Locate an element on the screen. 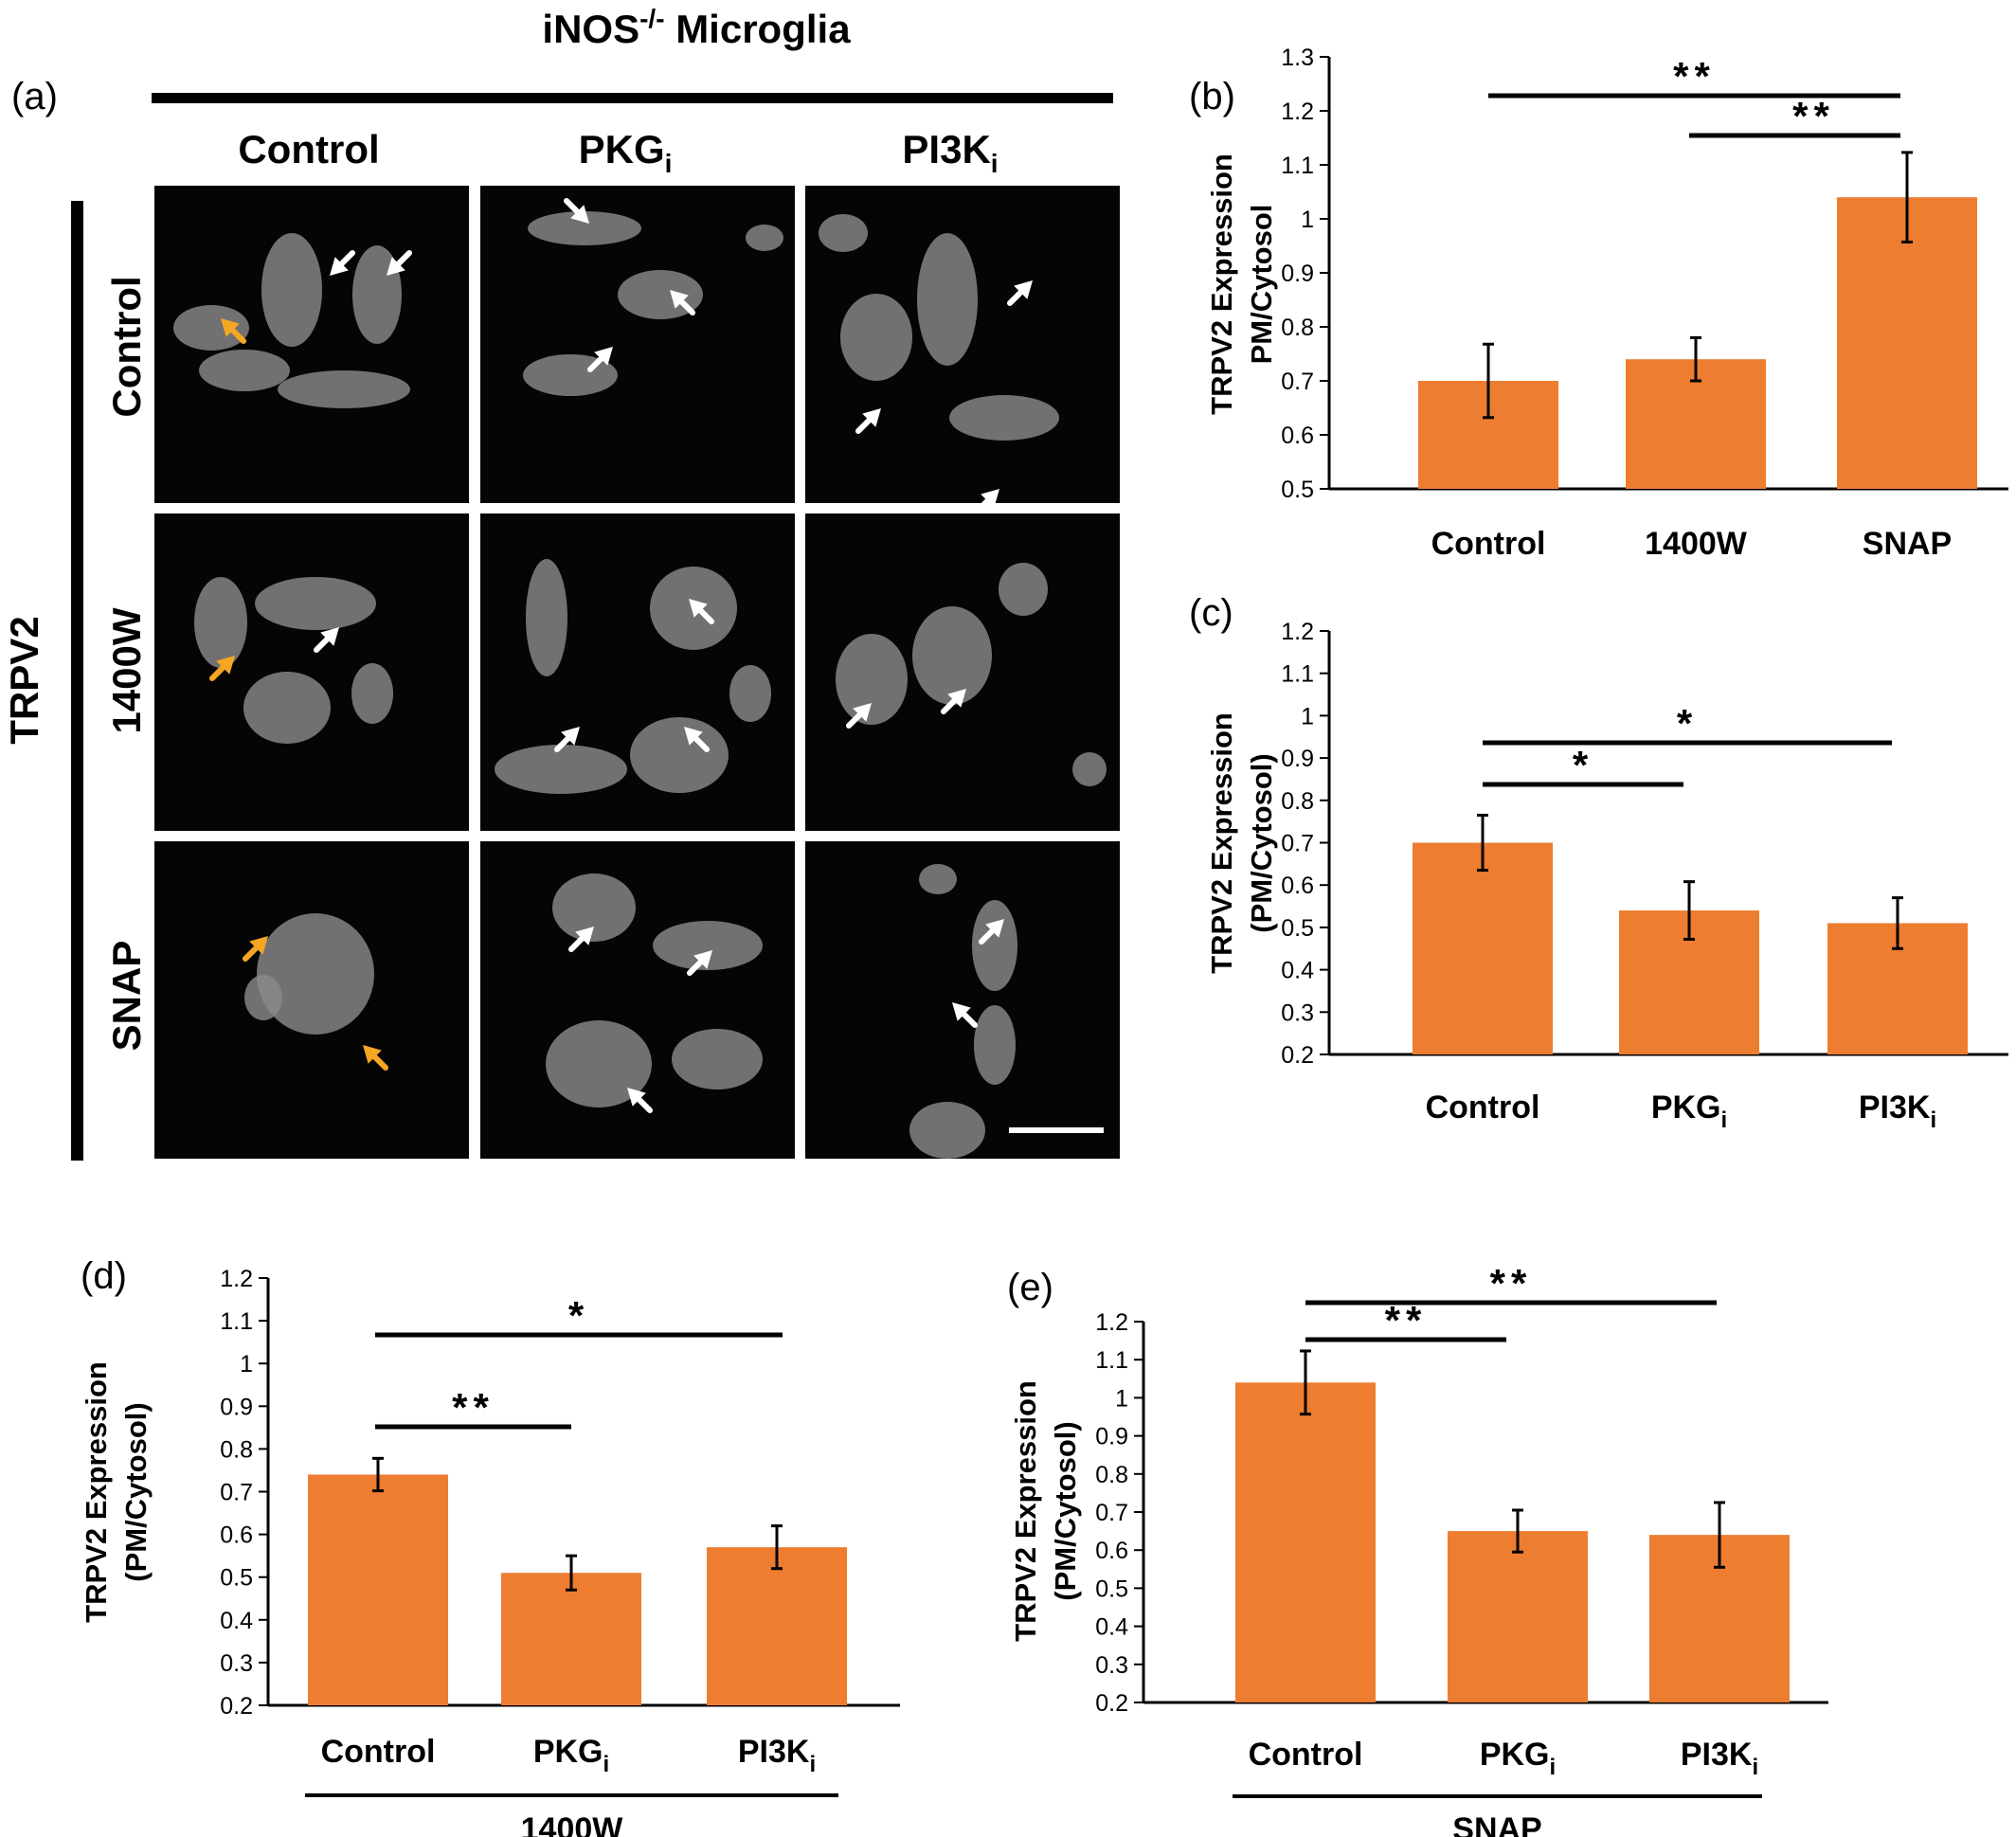  micrograph-control-control is located at coordinates (311, 344).